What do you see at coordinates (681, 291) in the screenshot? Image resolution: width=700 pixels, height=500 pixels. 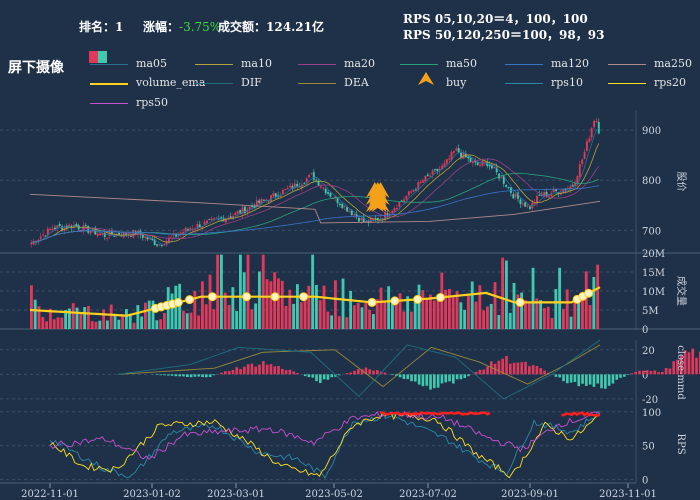 I see `panel-ylabel: 成交量` at bounding box center [681, 291].